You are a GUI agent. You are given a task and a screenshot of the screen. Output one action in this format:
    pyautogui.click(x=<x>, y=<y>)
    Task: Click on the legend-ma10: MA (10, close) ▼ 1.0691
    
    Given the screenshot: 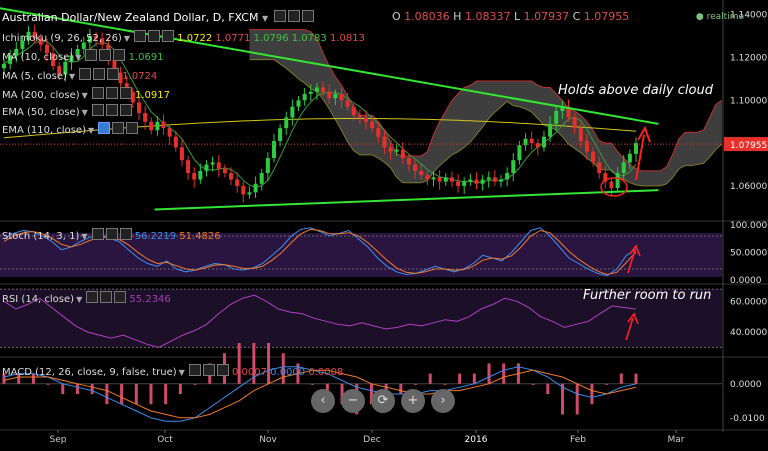 What is the action you would take?
    pyautogui.click(x=83, y=56)
    